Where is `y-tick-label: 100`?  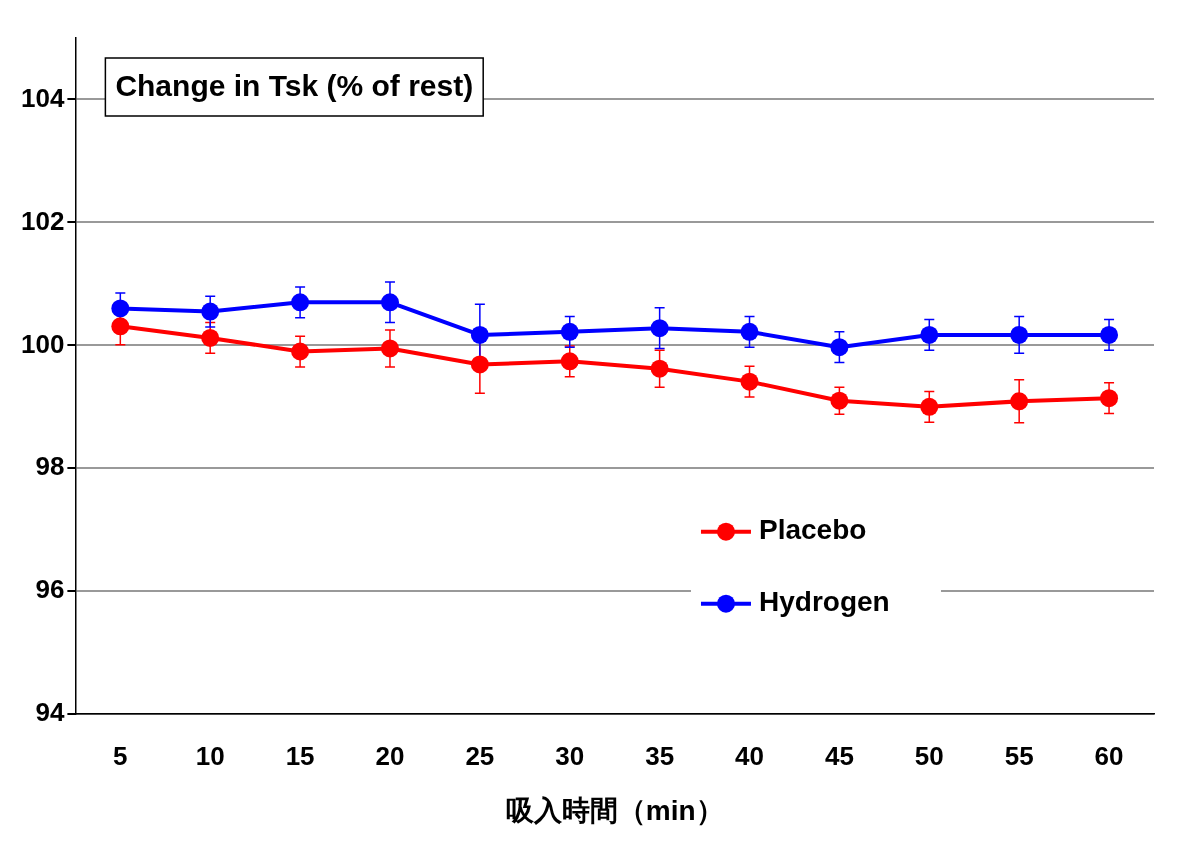
y-tick-label: 100 is located at coordinates (42, 343).